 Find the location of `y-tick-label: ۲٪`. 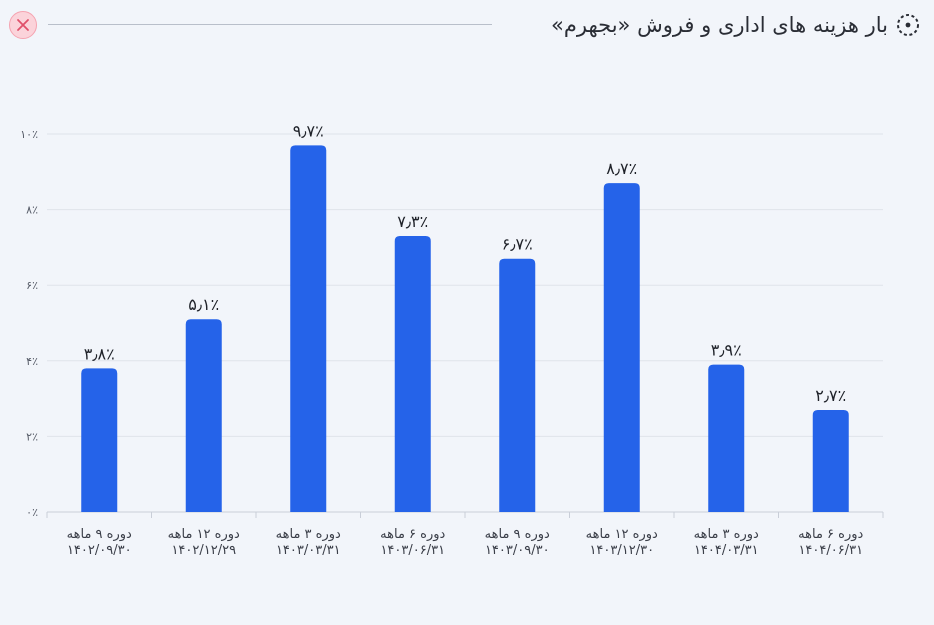

y-tick-label: ۲٪ is located at coordinates (32, 436).